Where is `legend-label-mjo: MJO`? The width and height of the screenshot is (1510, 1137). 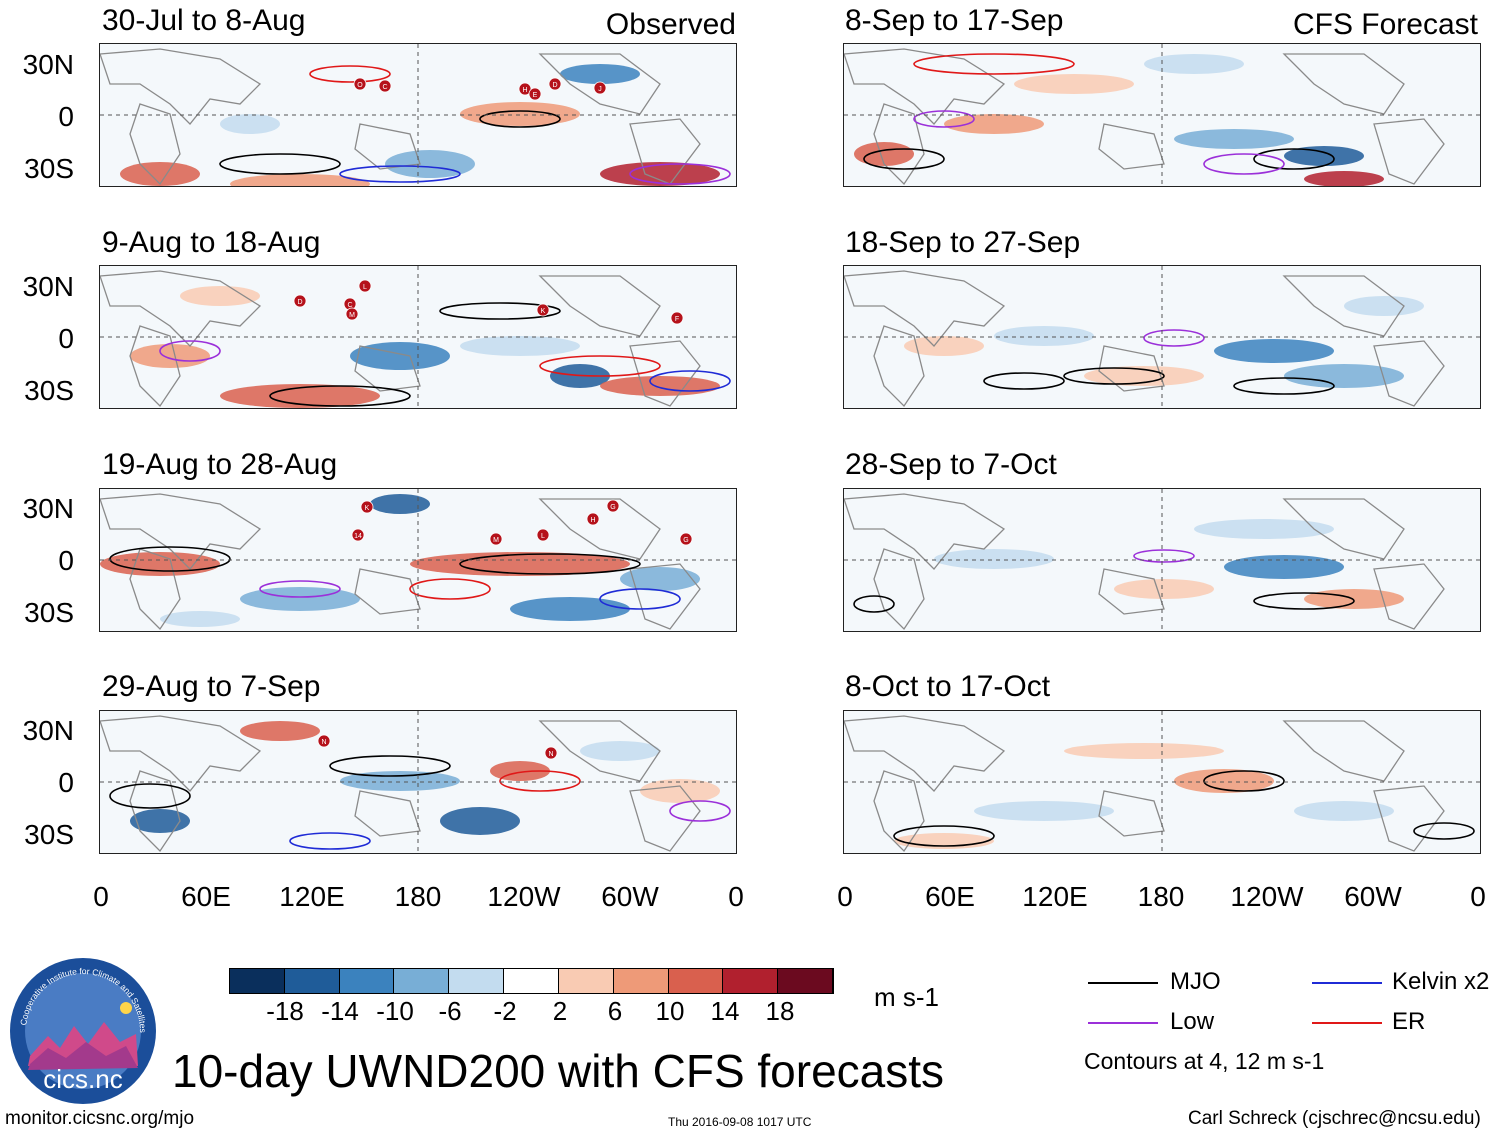
legend-label-mjo: MJO is located at coordinates (1195, 981).